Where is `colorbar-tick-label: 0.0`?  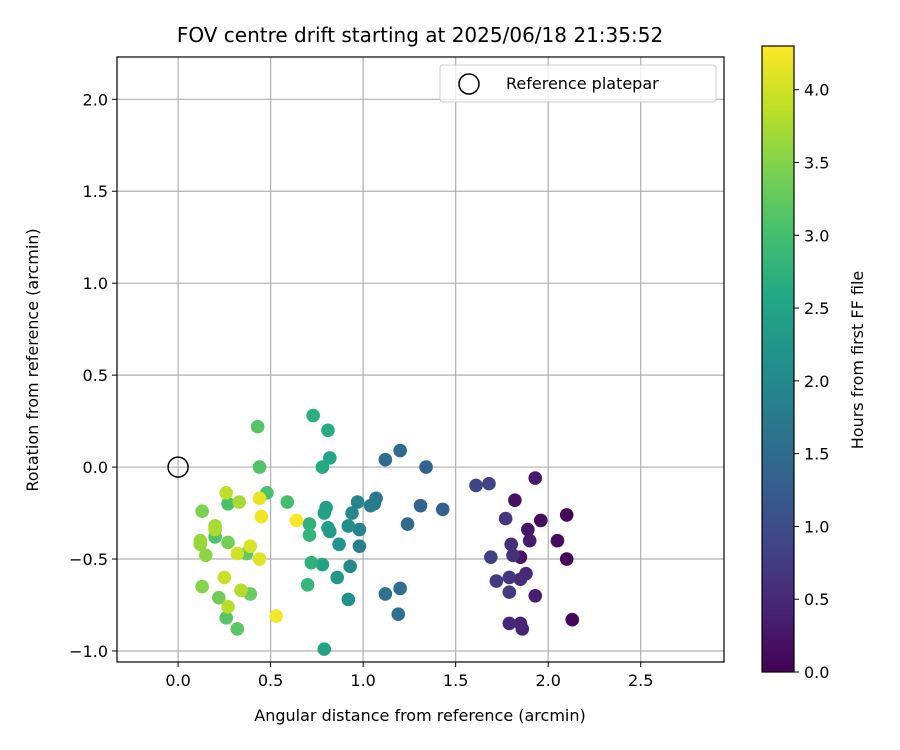
colorbar-tick-label: 0.0 is located at coordinates (816, 672).